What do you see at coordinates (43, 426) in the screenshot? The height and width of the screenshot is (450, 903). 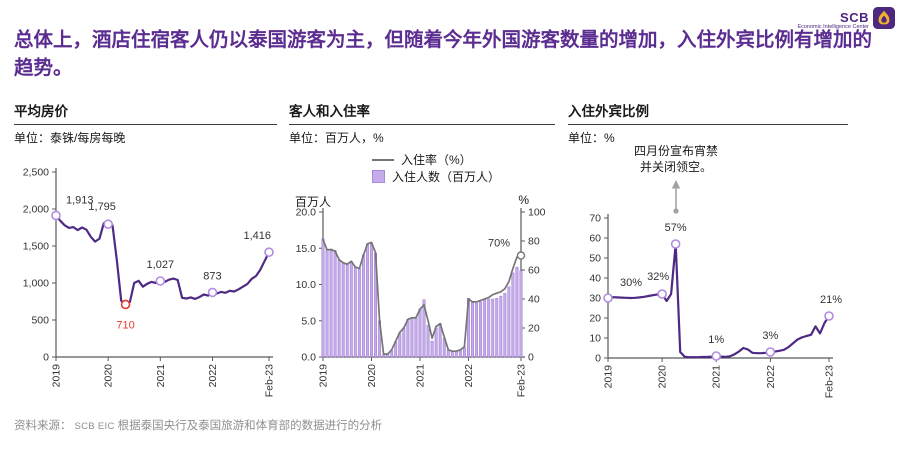 I see `source-prefix: 资料来源：` at bounding box center [43, 426].